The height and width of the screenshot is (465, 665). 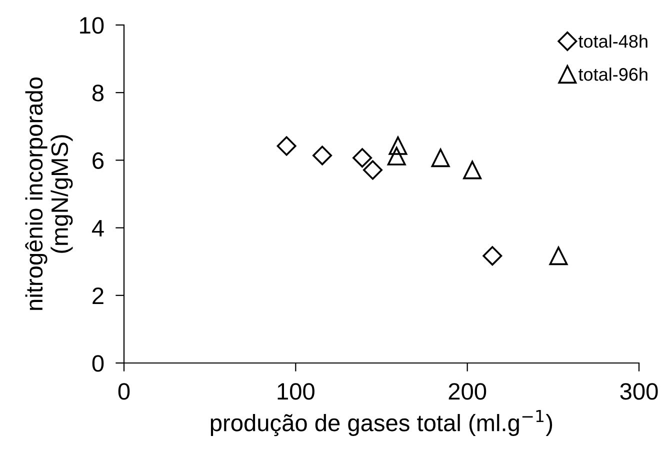 I want to click on x-tick-label: 0, so click(x=124, y=391).